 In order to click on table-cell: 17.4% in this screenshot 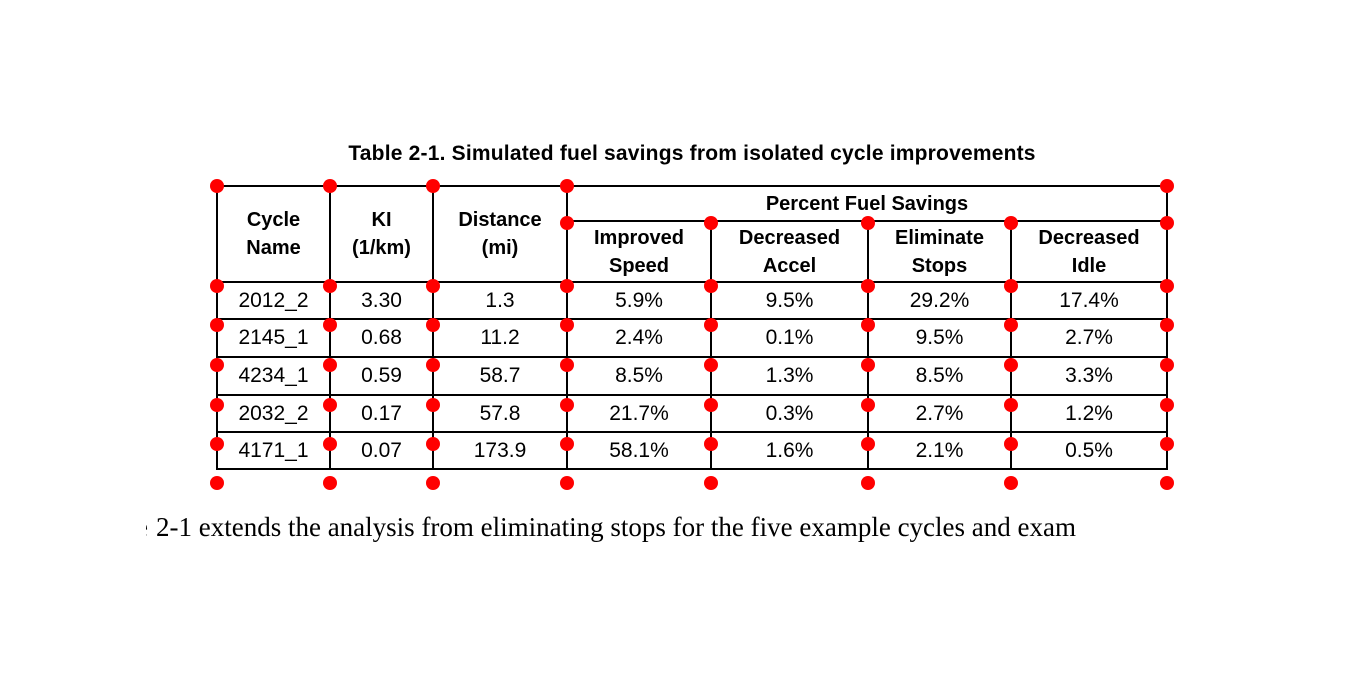, I will do `click(1089, 300)`.